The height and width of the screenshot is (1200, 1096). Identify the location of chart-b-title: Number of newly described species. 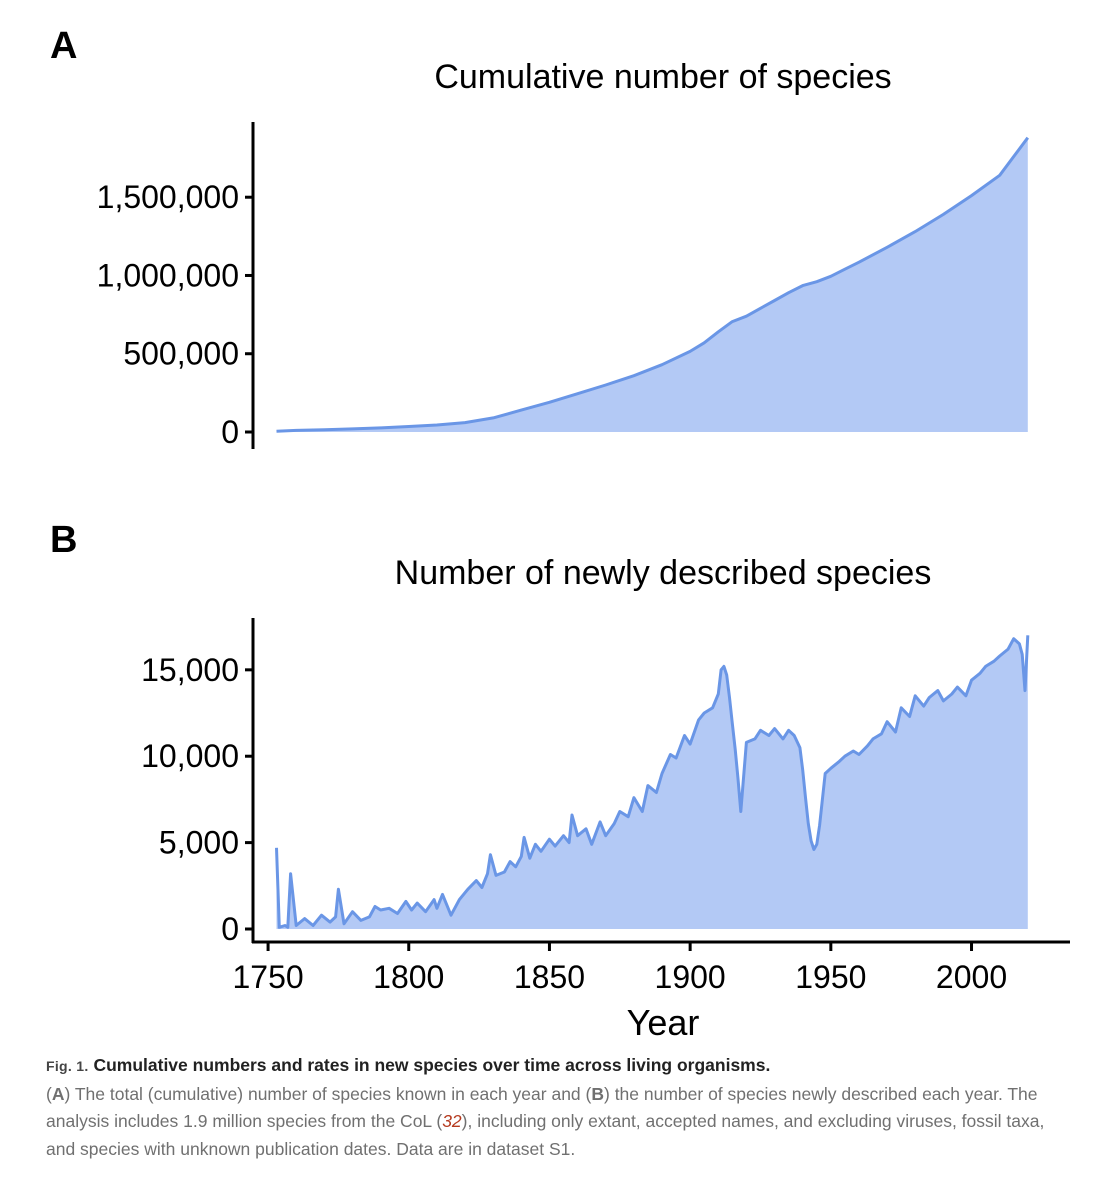
(663, 573).